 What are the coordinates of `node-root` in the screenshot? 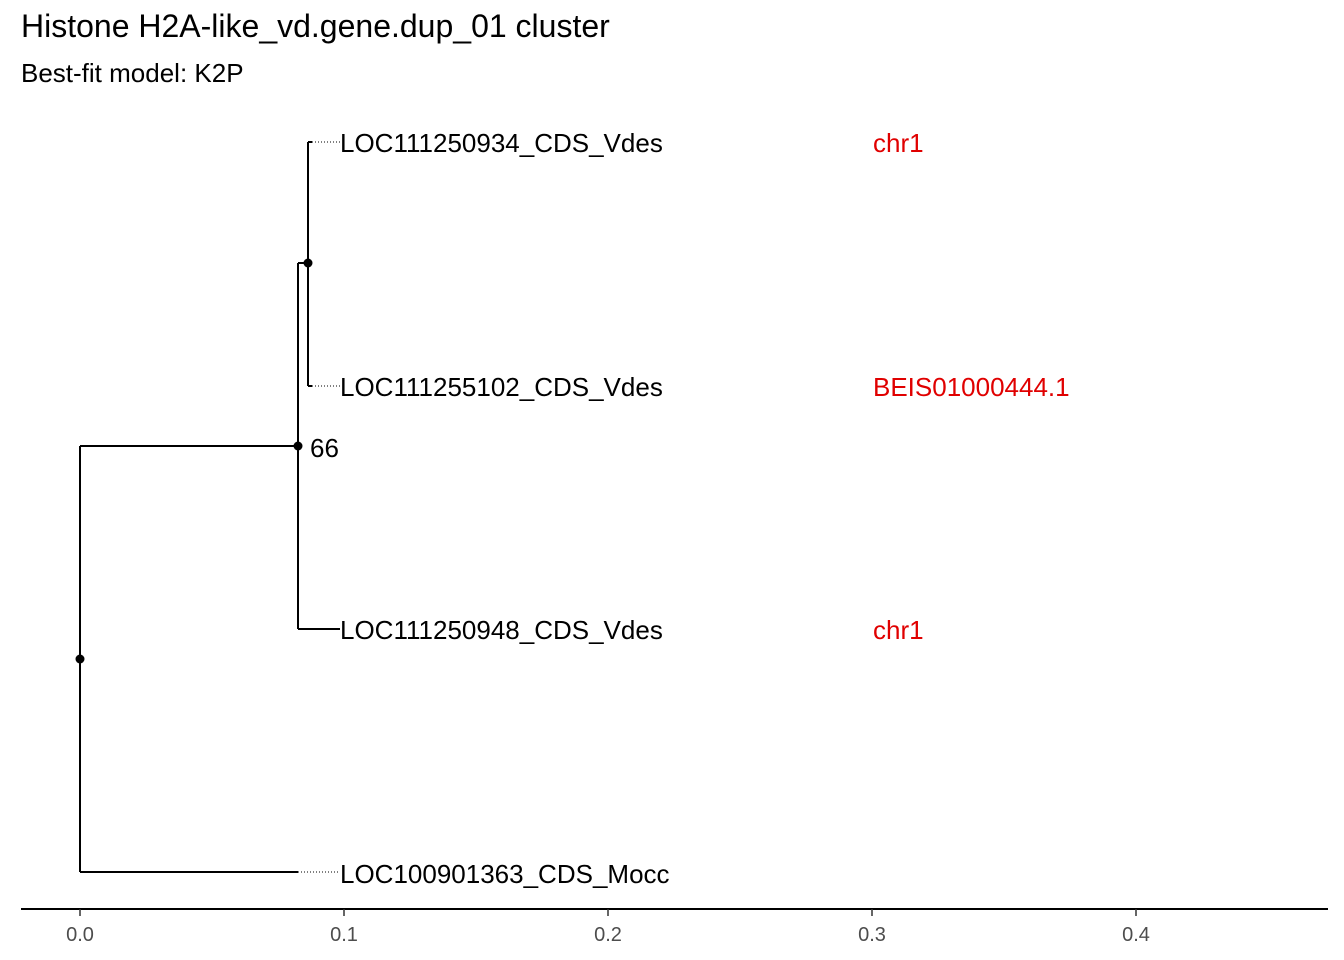 It's located at (80, 659).